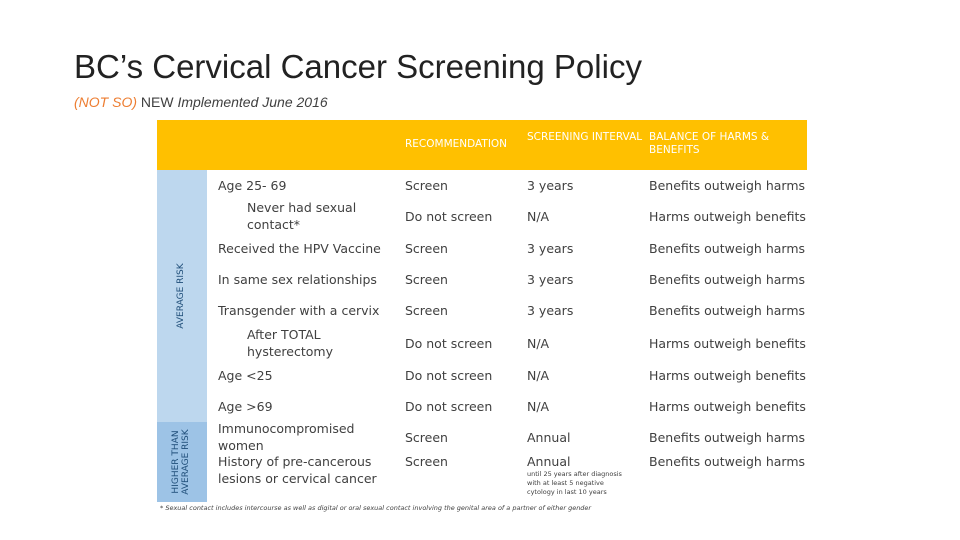  I want to click on row-label: After TOTAL hysterectomy, so click(290, 343).